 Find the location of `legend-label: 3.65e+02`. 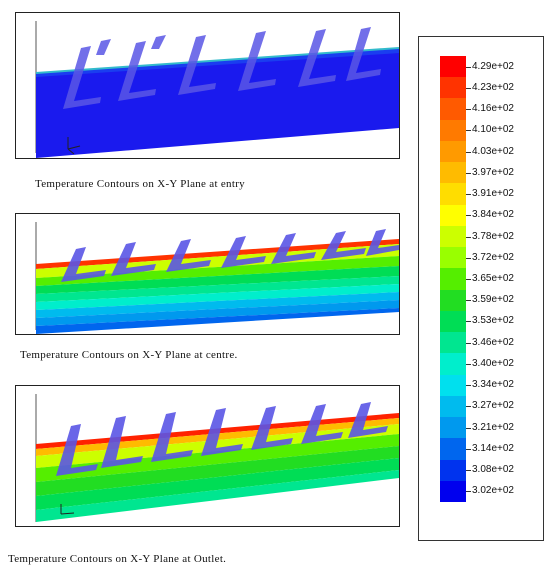

legend-label: 3.65e+02 is located at coordinates (493, 278).